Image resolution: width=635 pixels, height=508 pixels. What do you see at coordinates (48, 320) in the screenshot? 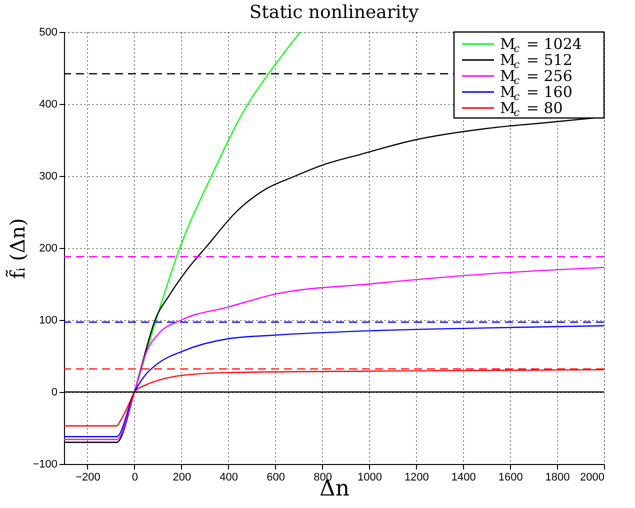
I see `y-tick-label: 100` at bounding box center [48, 320].